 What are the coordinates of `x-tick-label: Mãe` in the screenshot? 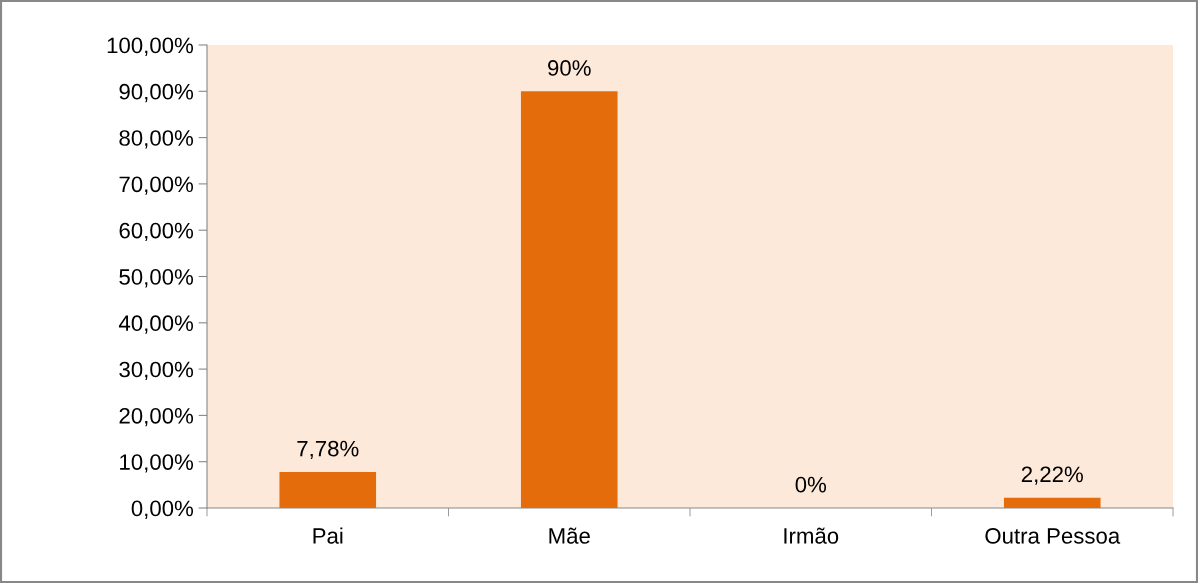 It's located at (569, 535).